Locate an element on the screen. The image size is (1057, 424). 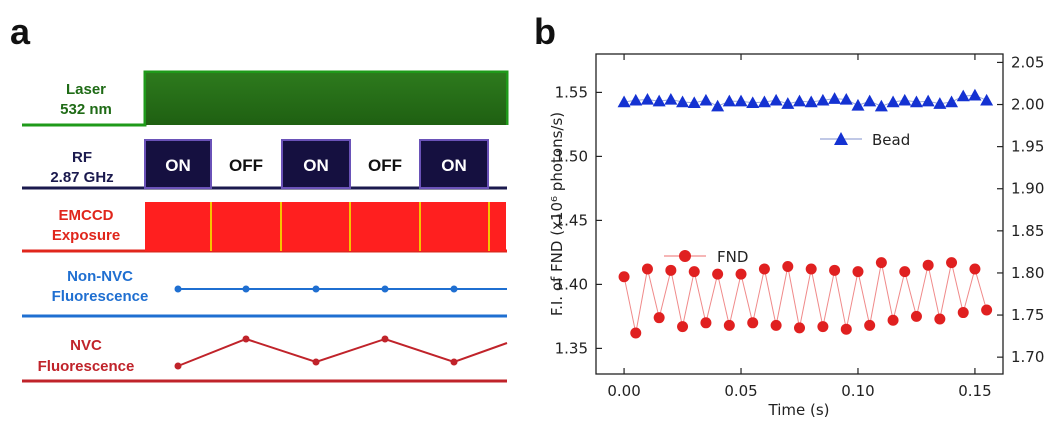
emccd-label-line1: EMCCD is located at coordinates (86, 215).